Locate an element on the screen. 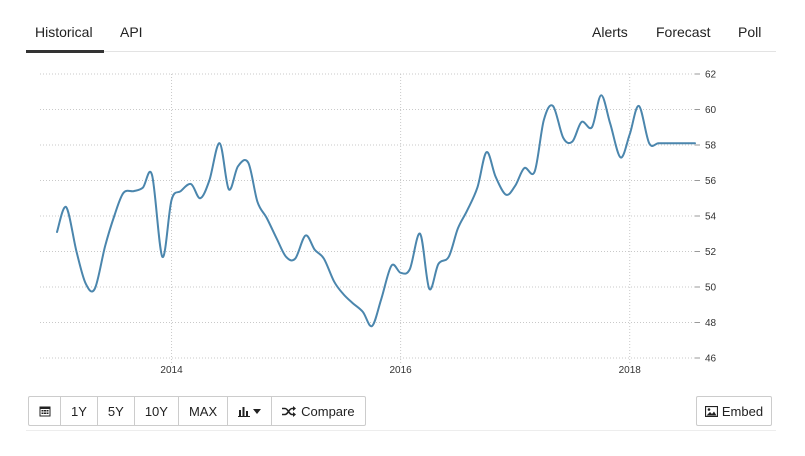 This screenshot has height=456, width=805. range-5y-button: 5Y is located at coordinates (116, 411).